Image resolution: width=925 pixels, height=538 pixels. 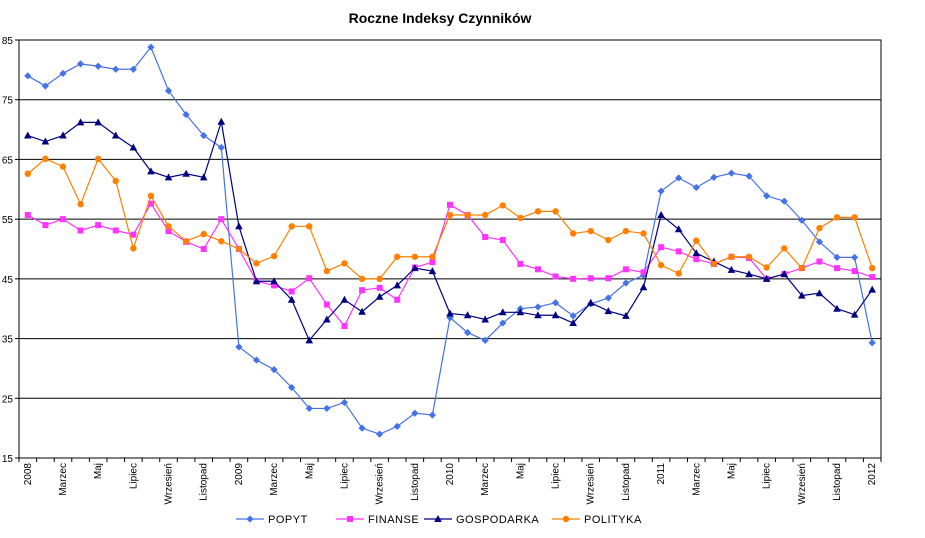 I want to click on x-tick-label: Wrzesień, so click(x=380, y=484).